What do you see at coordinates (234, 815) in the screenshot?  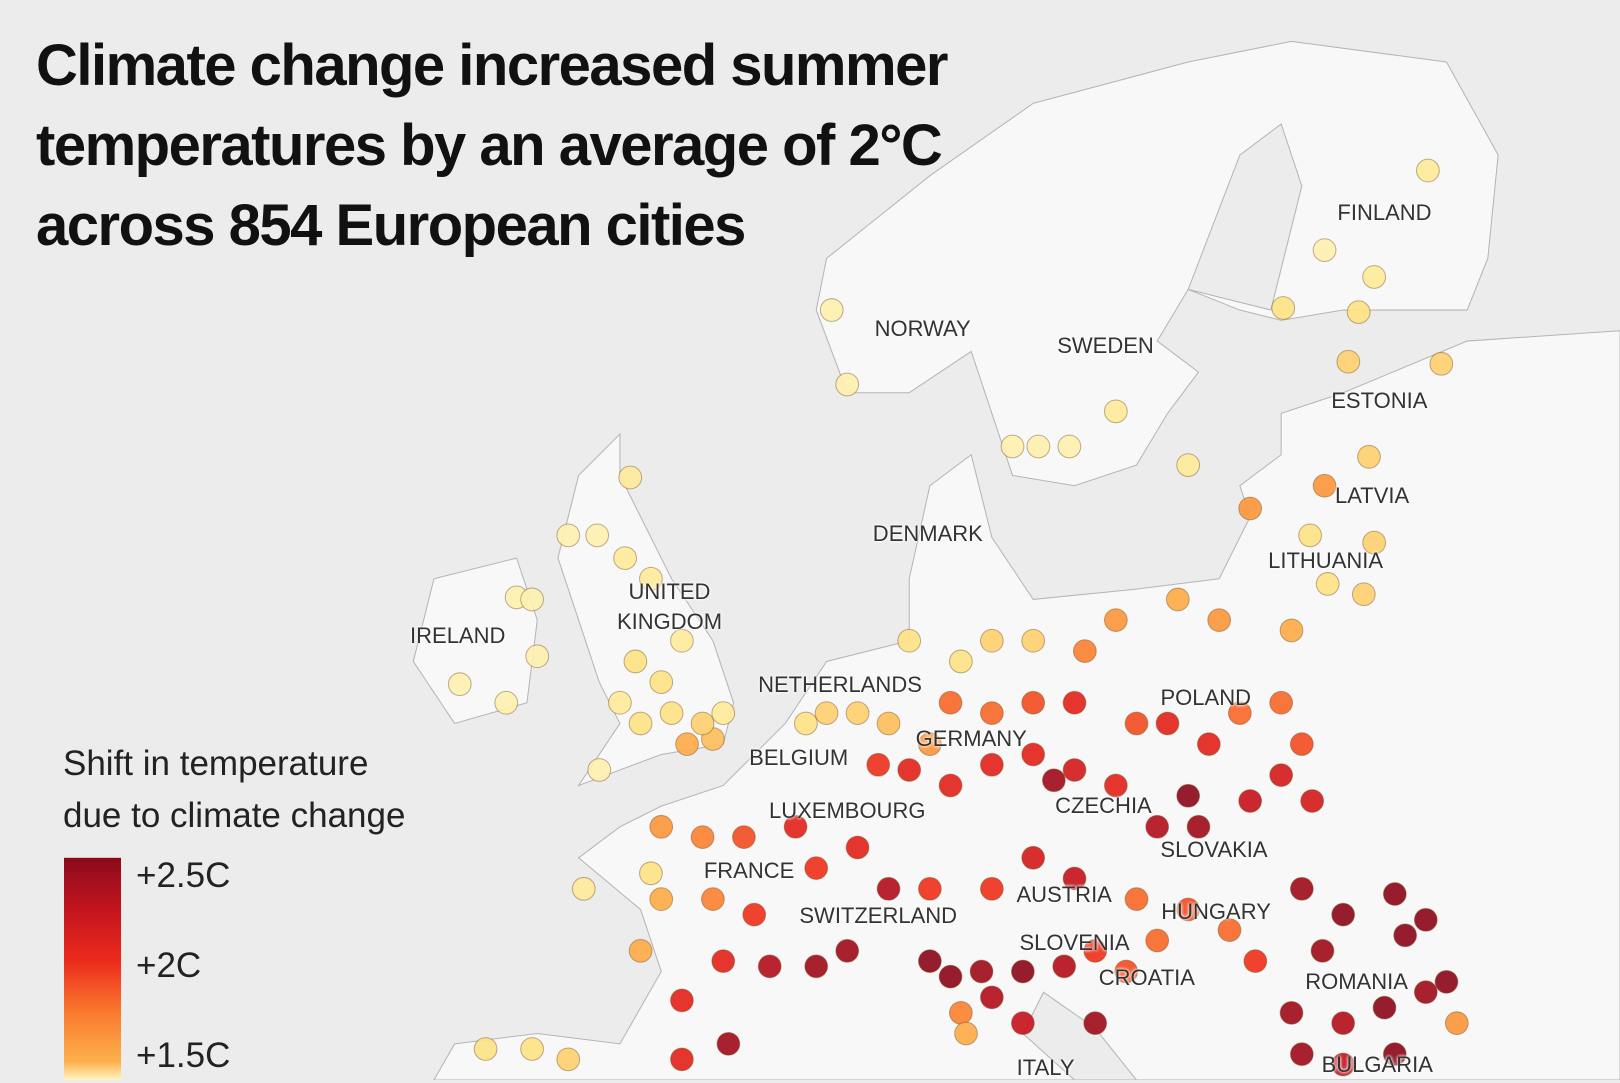 I see `legend-title-line: due to climate change` at bounding box center [234, 815].